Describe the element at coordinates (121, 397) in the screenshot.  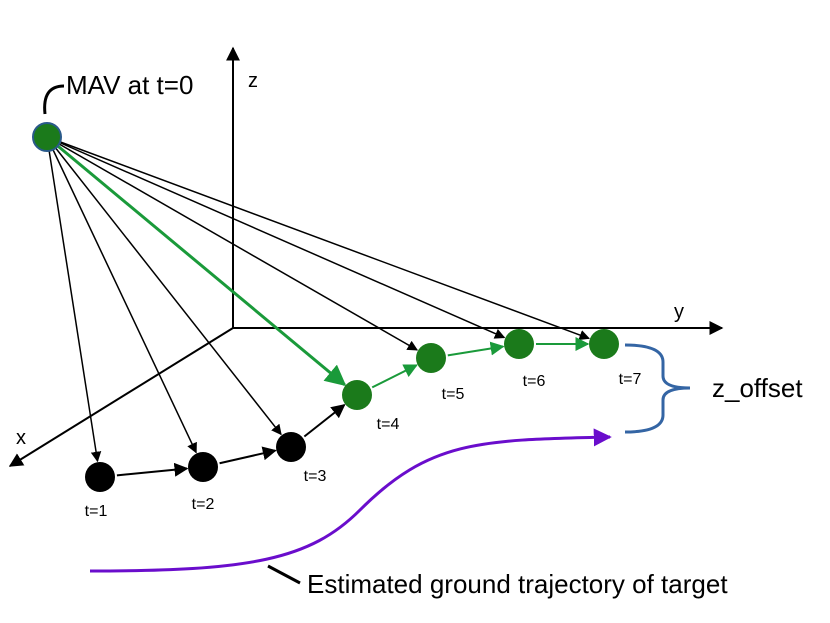
I see `x-axis` at that location.